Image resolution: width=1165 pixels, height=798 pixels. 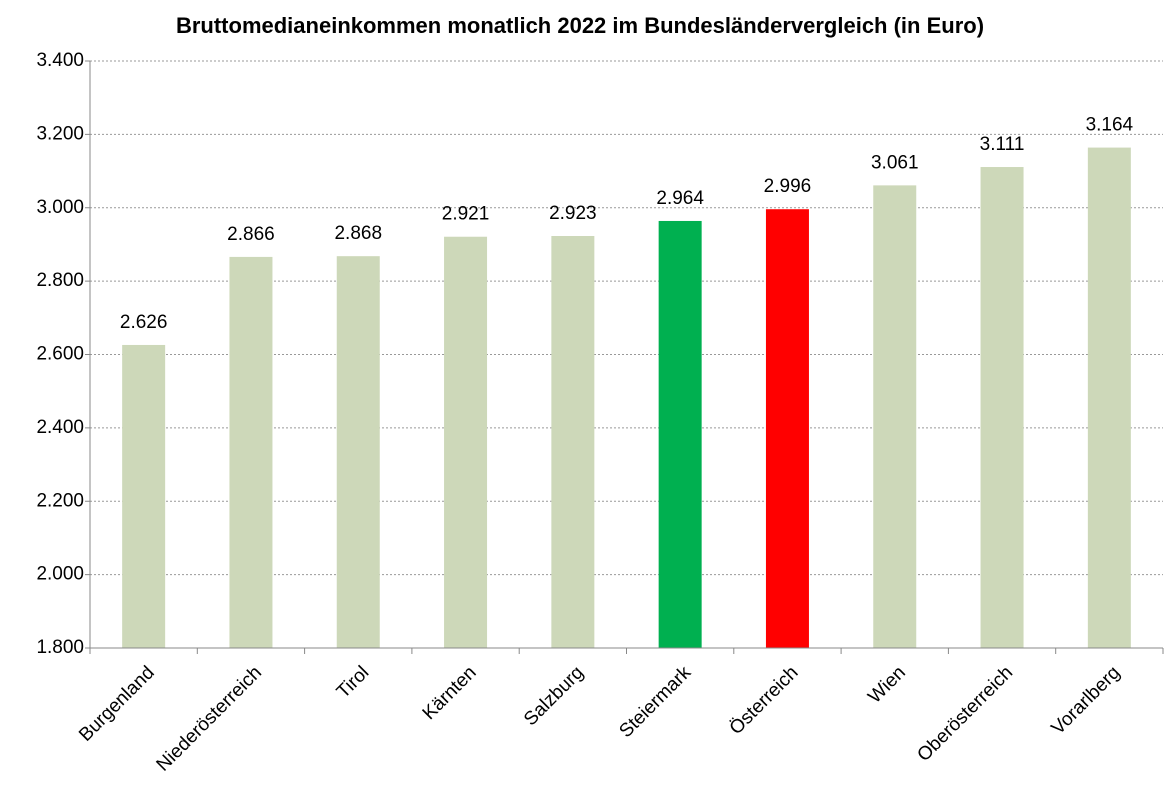 I want to click on value-label: 2.626, so click(x=144, y=322).